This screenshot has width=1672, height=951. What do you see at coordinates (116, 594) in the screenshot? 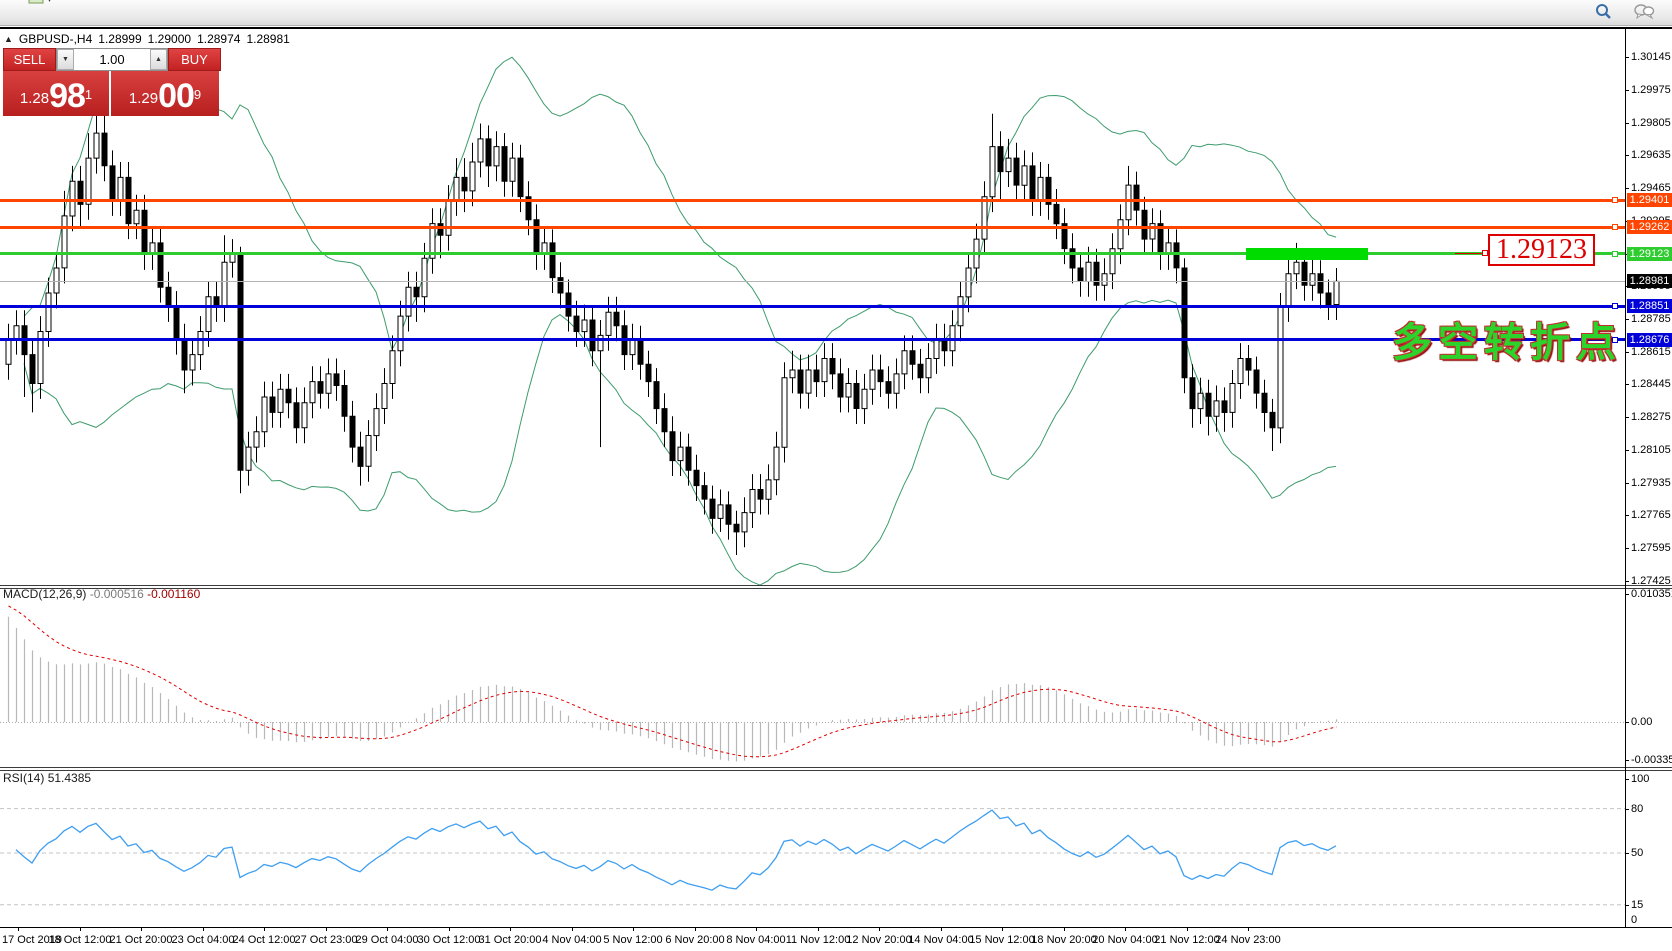
I see `macd-main-value: -0.000516` at bounding box center [116, 594].